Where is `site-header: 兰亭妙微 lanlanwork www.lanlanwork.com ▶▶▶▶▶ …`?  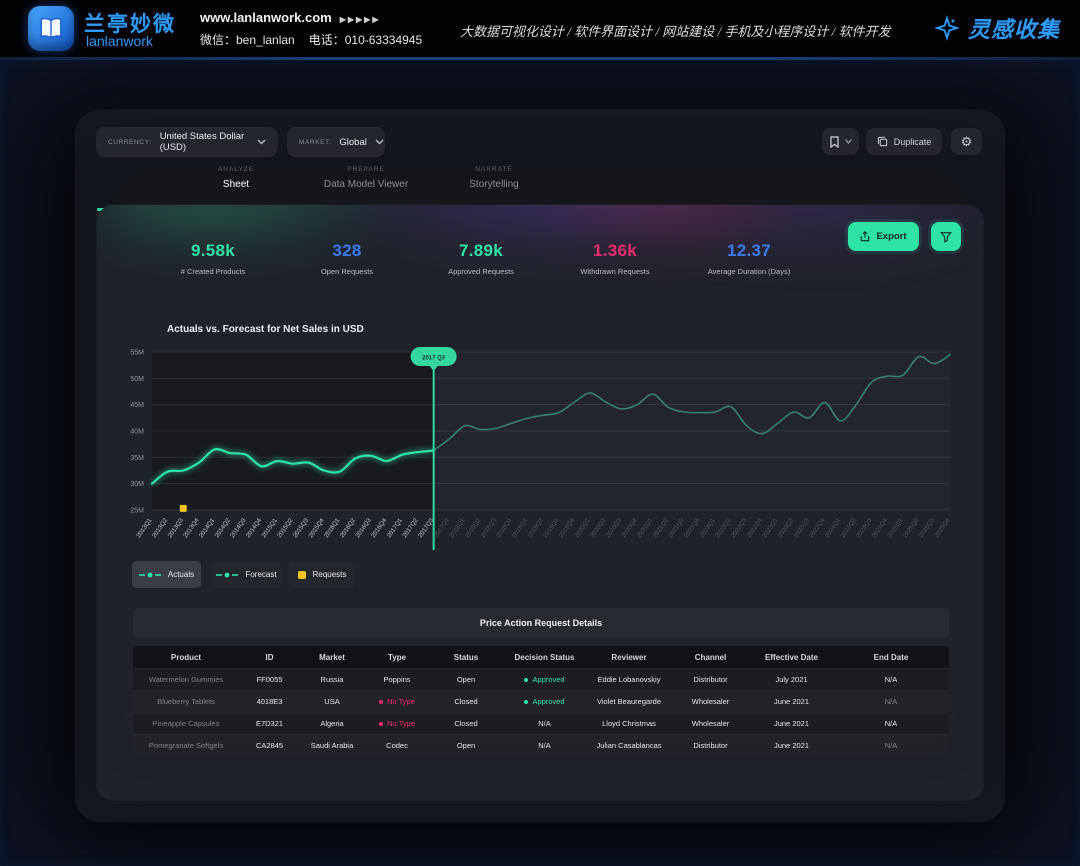
site-header: 兰亭妙微 lanlanwork www.lanlanwork.com ▶▶▶▶▶ … is located at coordinates (540, 28).